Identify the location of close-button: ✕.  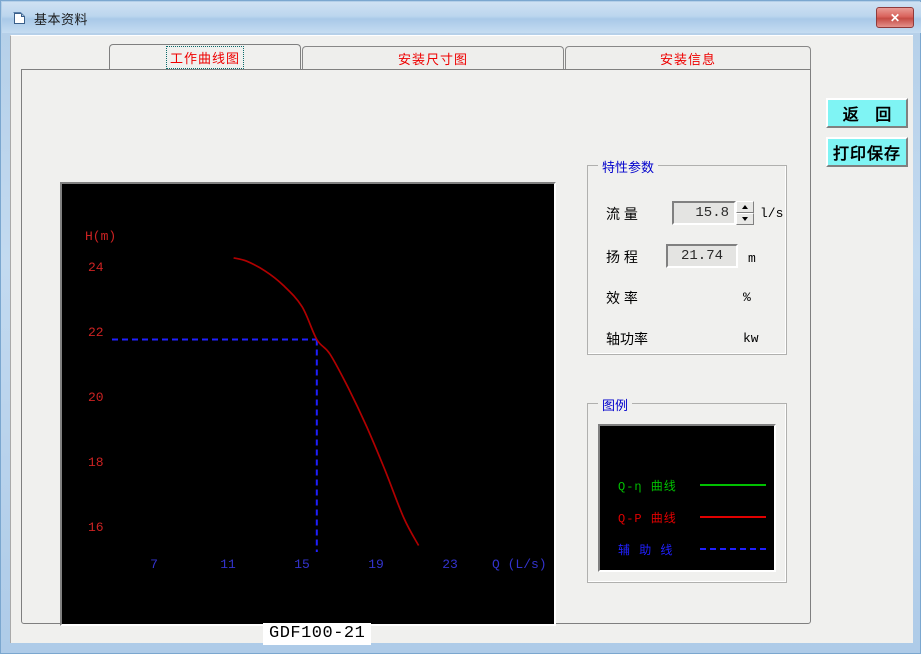
(895, 17).